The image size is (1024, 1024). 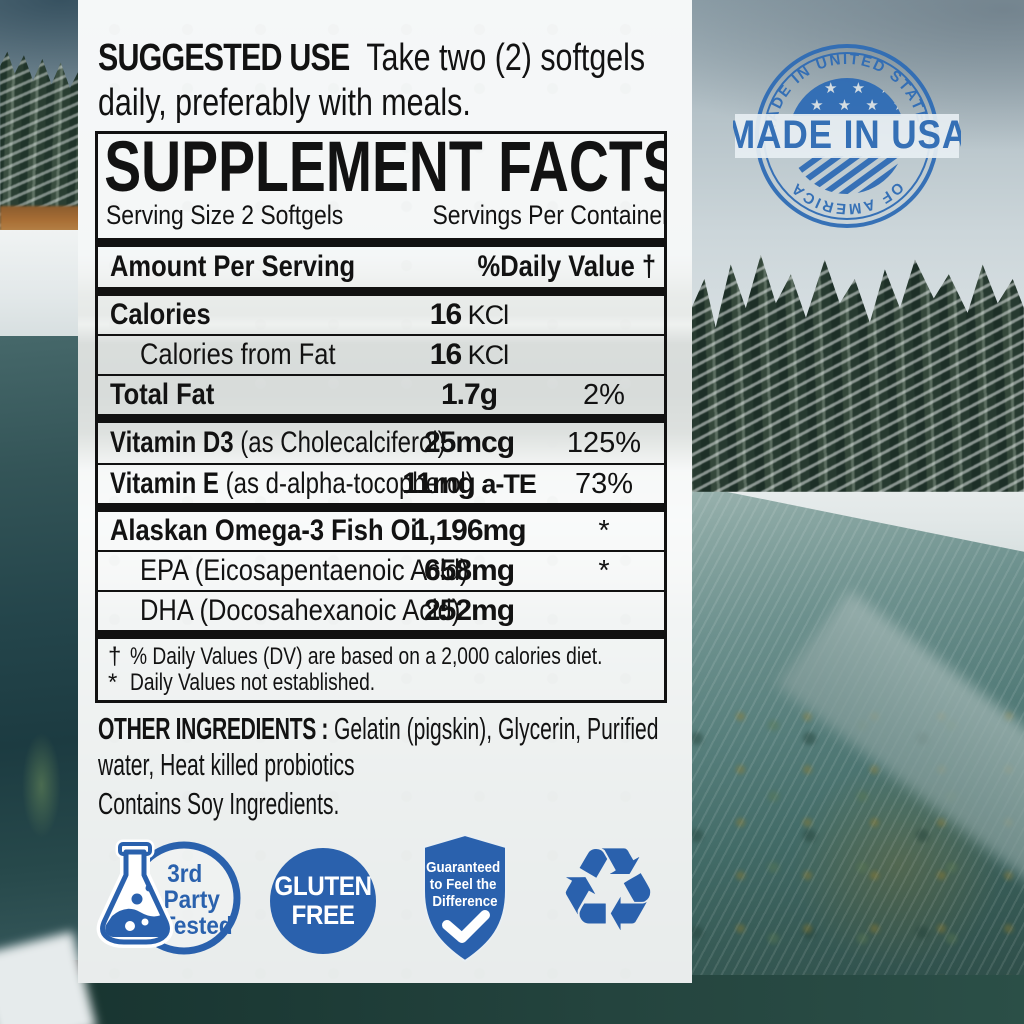 I want to click on contains-soy-note: Contains Soy Ingredients., so click(x=219, y=803).